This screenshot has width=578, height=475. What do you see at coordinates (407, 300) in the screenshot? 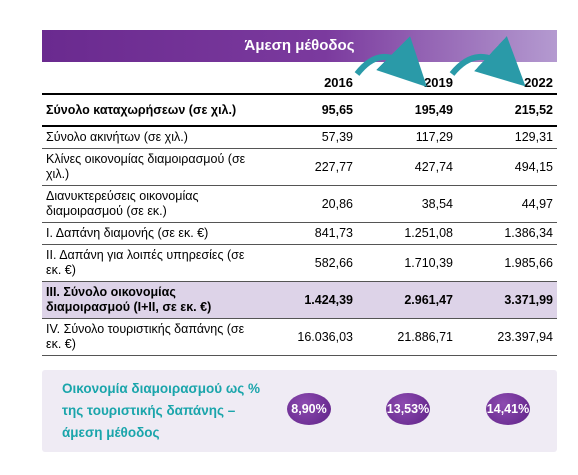
I see `cell: 2.961,47` at bounding box center [407, 300].